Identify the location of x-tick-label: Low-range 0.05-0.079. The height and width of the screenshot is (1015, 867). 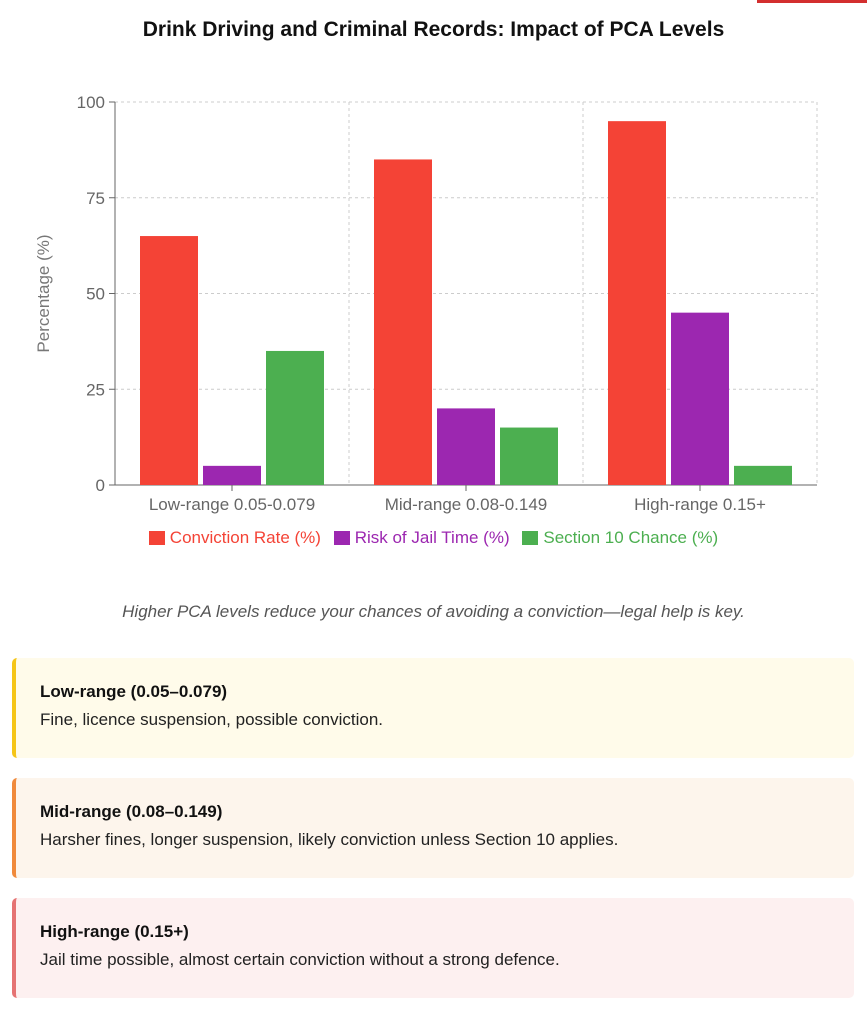
(232, 504).